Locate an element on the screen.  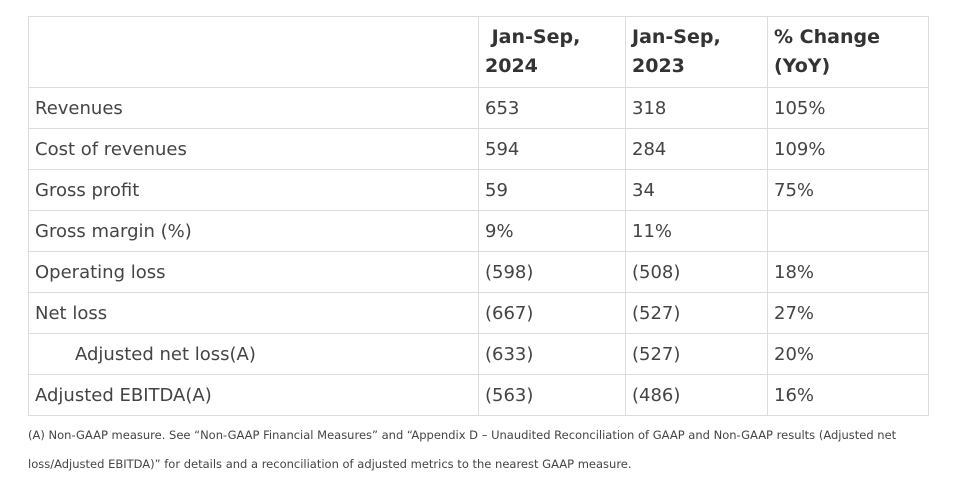
row-label: Net loss is located at coordinates (253, 313).